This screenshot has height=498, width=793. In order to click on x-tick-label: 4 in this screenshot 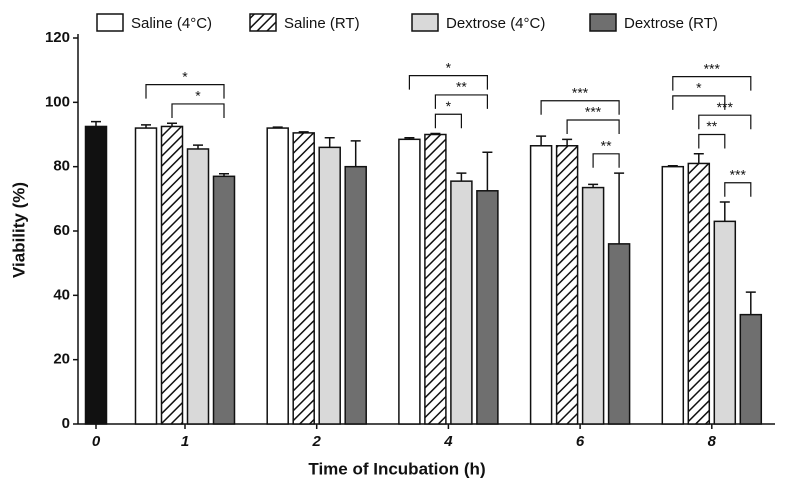, I will do `click(448, 441)`.